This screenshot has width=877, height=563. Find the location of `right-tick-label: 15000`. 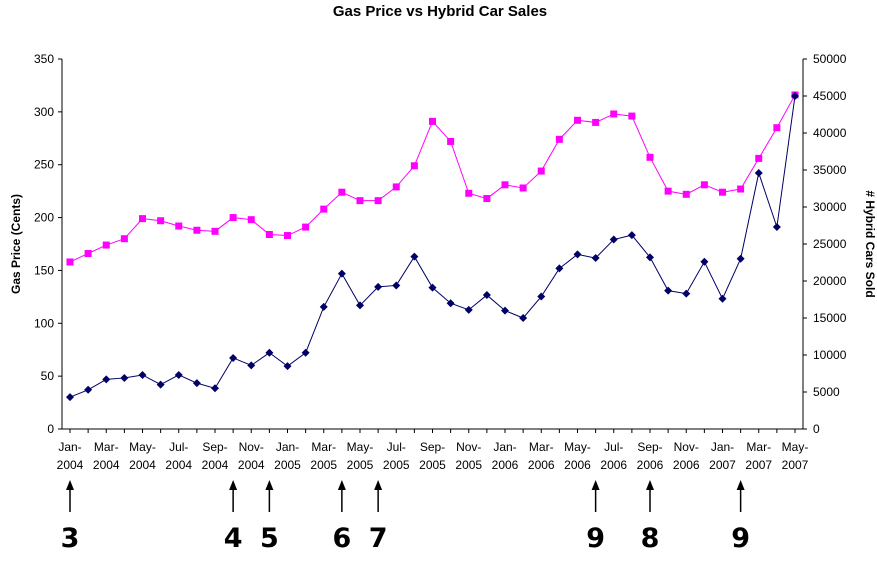

right-tick-label: 15000 is located at coordinates (830, 318).